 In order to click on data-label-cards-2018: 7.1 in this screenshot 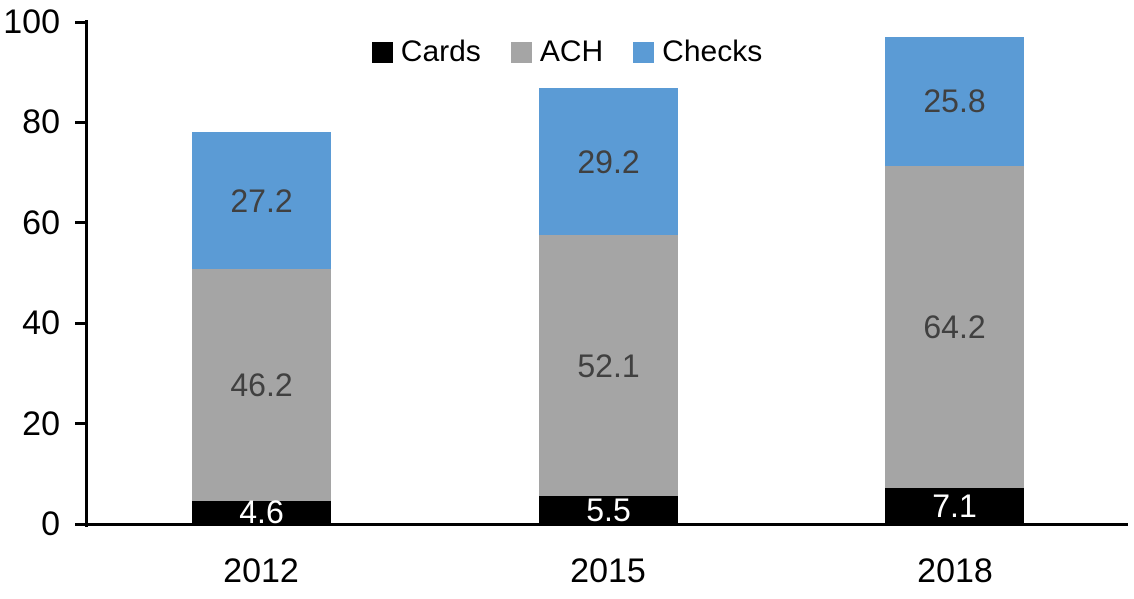, I will do `click(954, 506)`.